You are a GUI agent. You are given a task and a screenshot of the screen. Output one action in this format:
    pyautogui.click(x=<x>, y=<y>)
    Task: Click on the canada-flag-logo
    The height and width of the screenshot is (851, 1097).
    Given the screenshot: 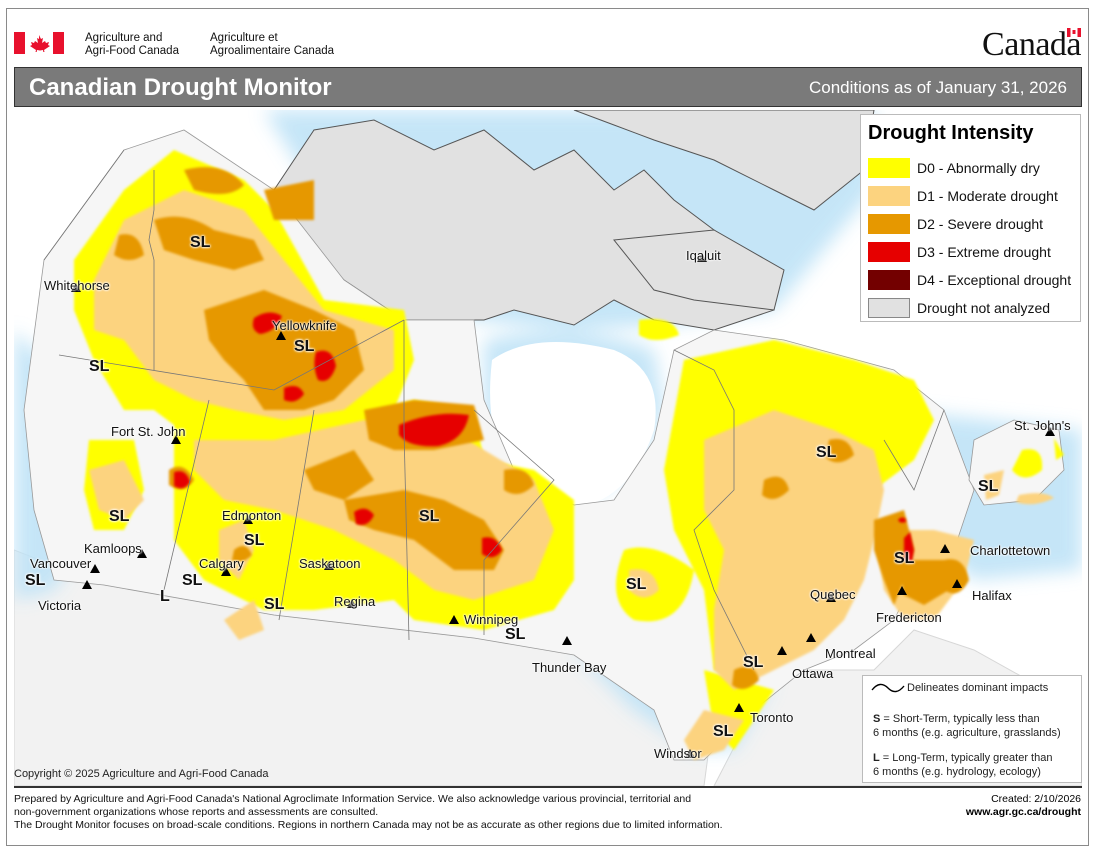 What is the action you would take?
    pyautogui.click(x=39, y=43)
    